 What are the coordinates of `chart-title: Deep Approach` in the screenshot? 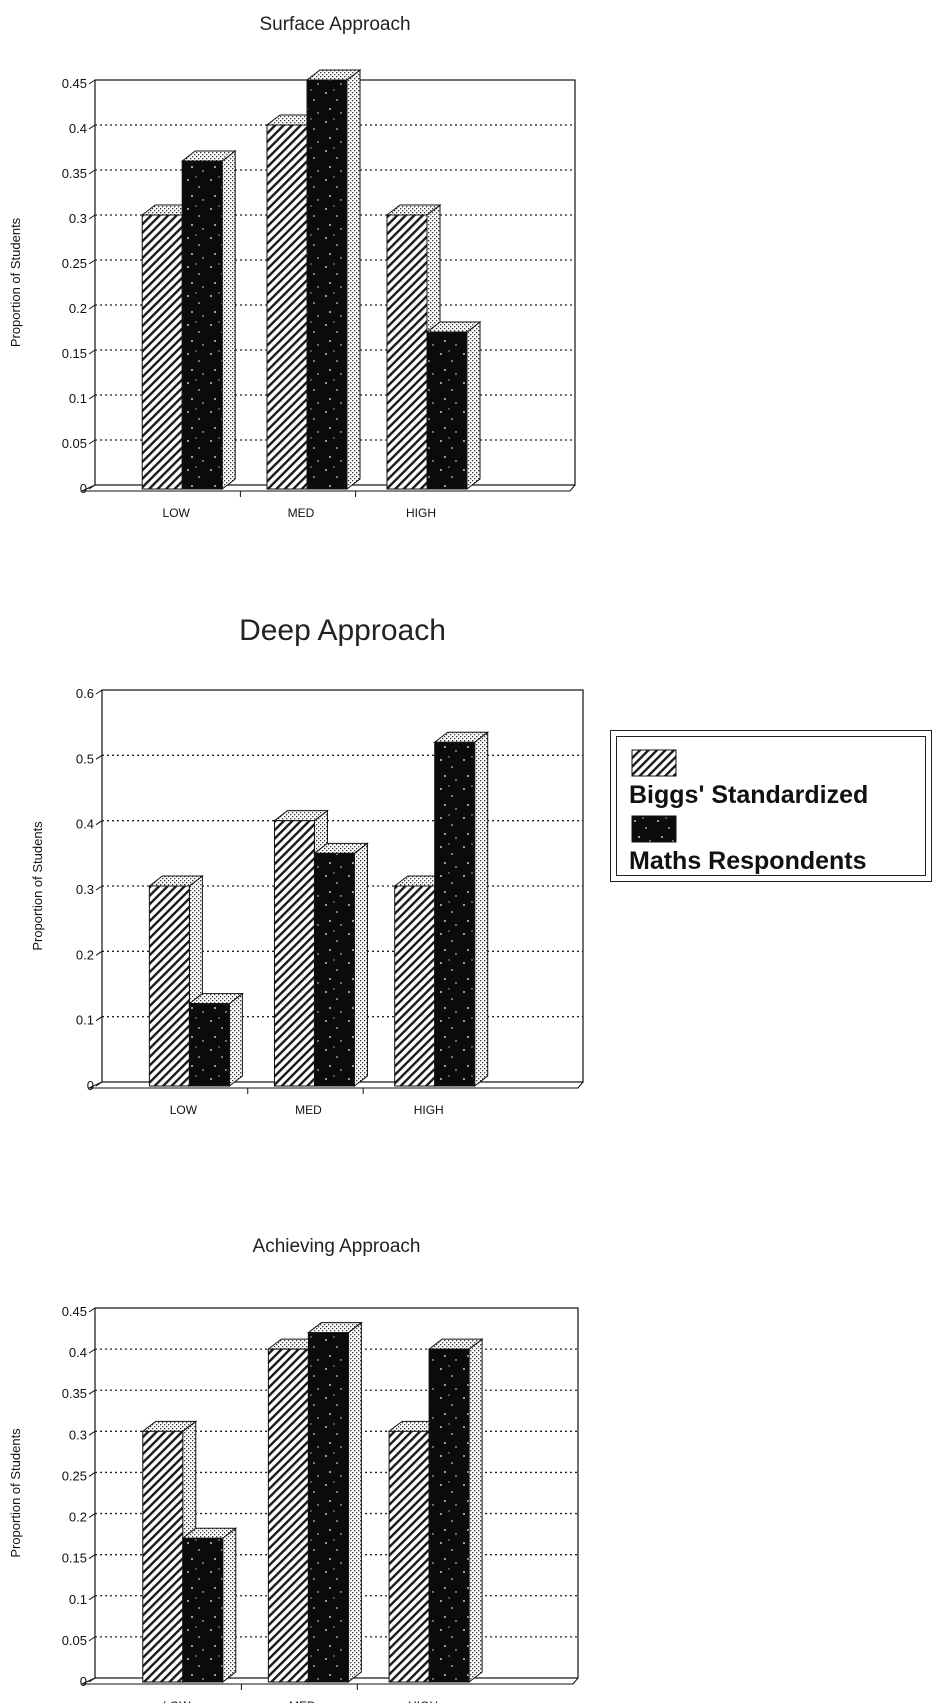 It's located at (342, 630).